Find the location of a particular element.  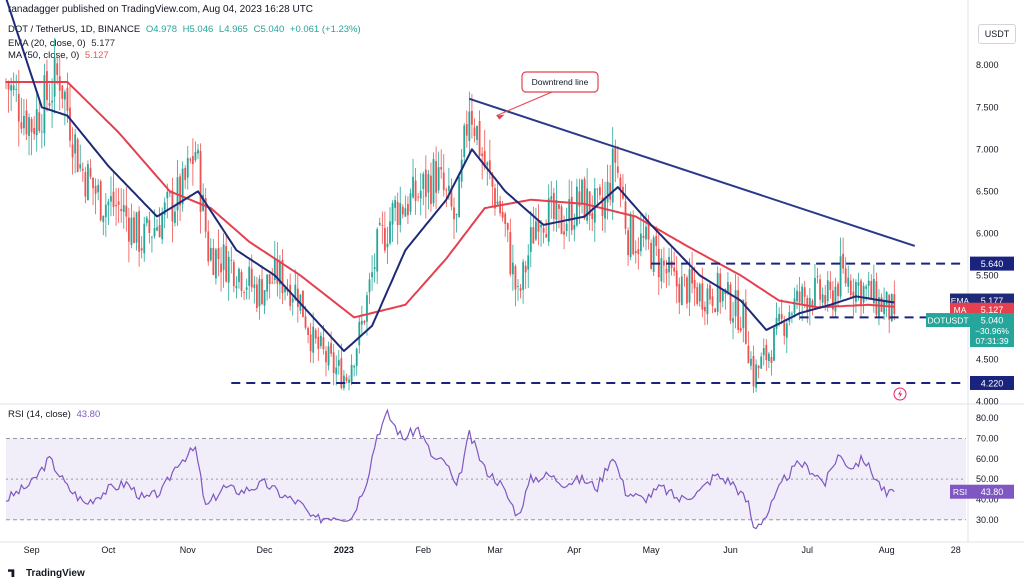

last-price-name-box is located at coordinates (948, 320).